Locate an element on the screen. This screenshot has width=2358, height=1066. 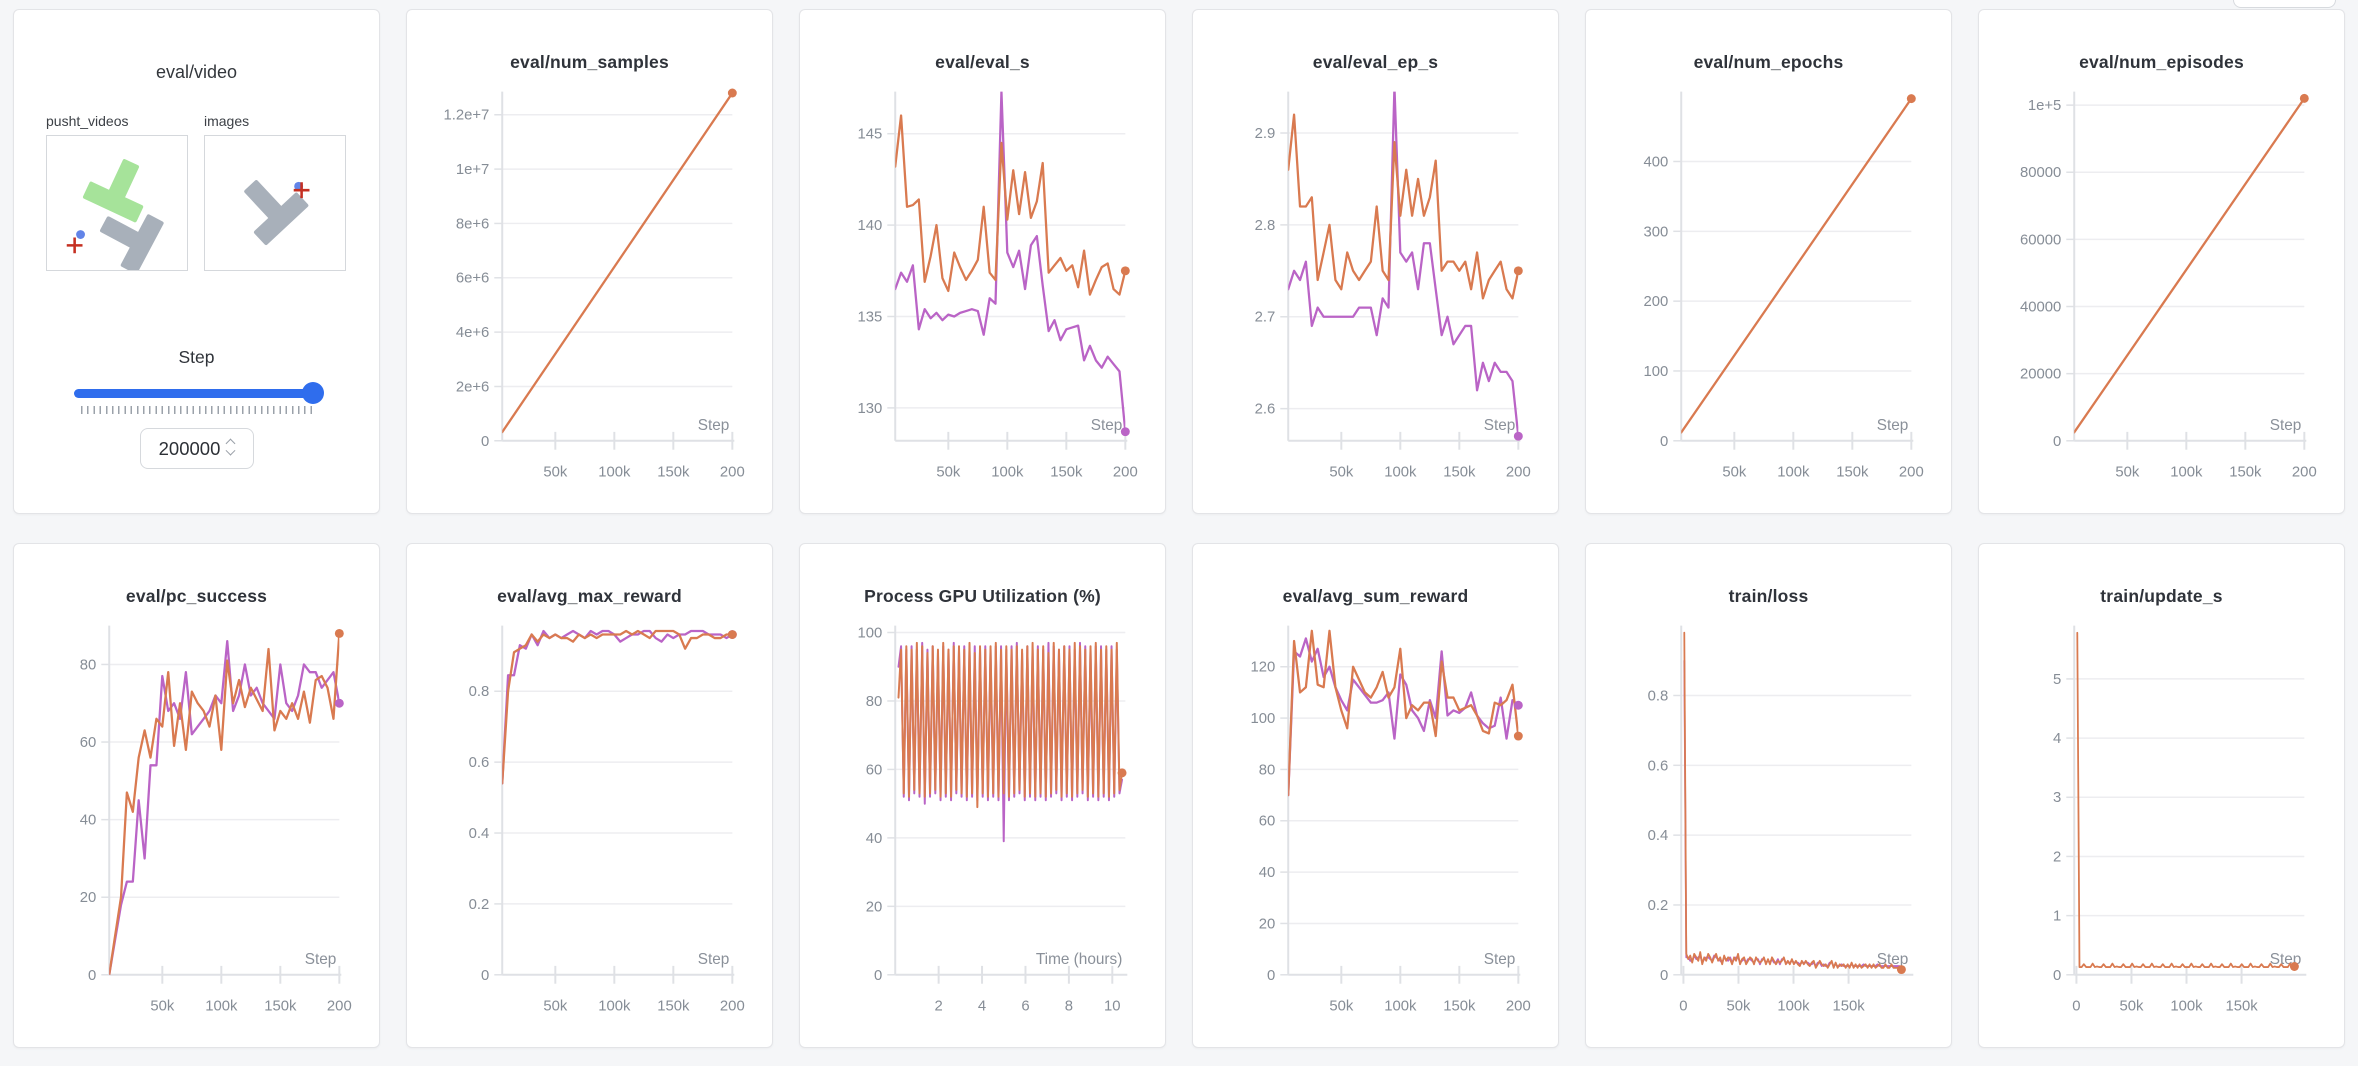
panel-train-update-s: train/update_s 0 1 2 3 4 5 0 50k 100k 150k Step is located at coordinates (2161, 795).